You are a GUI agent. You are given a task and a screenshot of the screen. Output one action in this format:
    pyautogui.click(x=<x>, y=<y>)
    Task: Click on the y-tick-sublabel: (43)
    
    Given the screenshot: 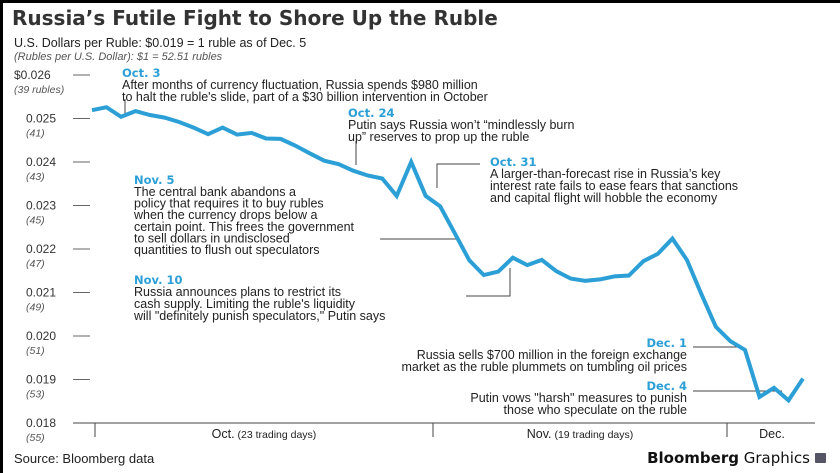 What is the action you would take?
    pyautogui.click(x=35, y=177)
    